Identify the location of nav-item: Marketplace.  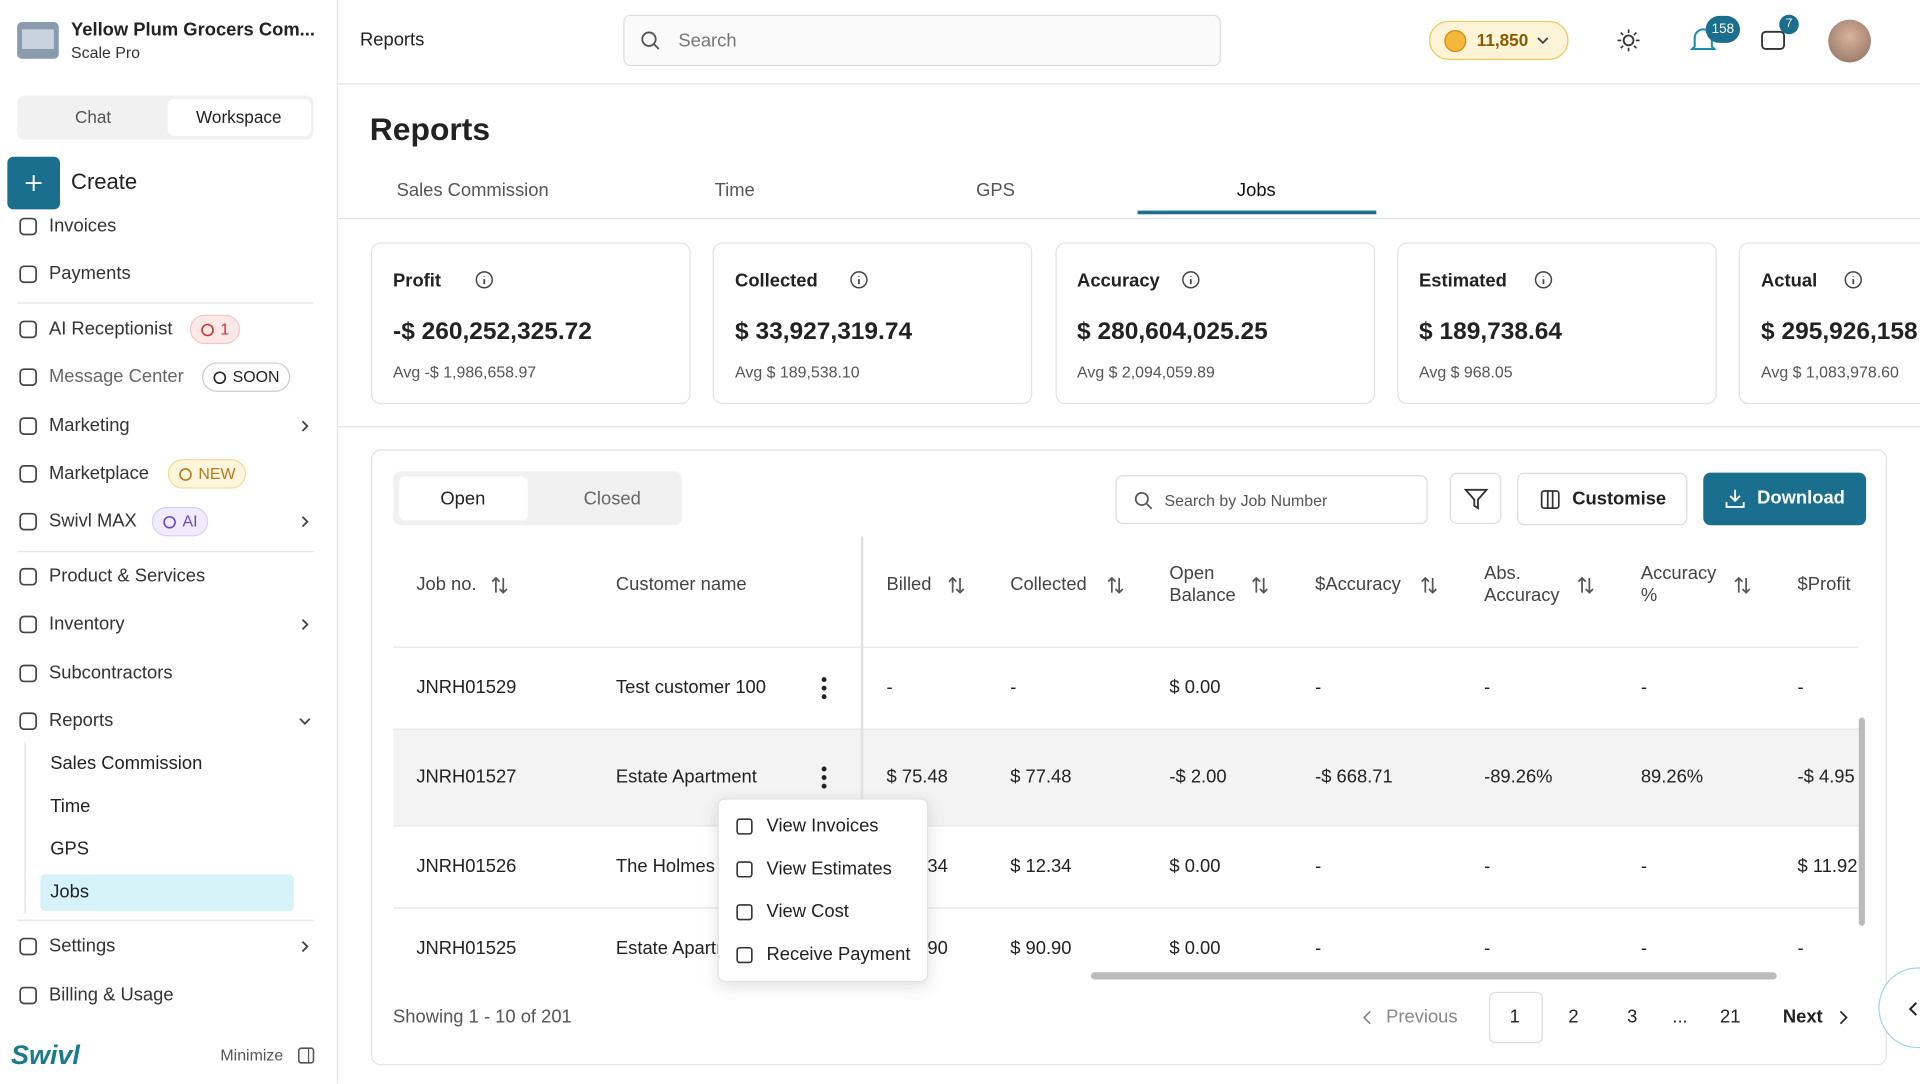
(99, 473).